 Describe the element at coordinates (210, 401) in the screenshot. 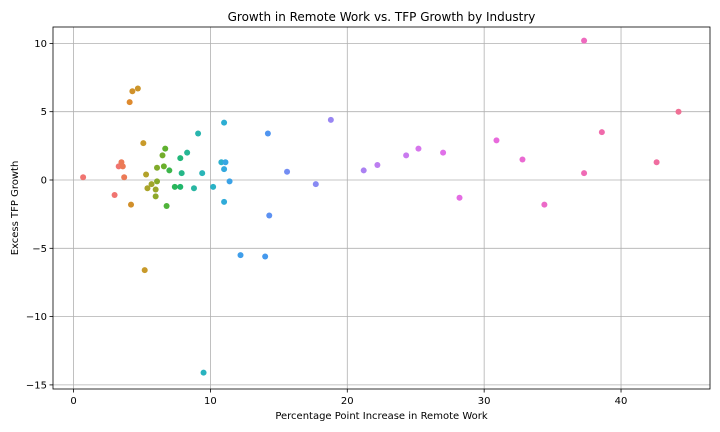

I see `x-tick-label: 10` at that location.